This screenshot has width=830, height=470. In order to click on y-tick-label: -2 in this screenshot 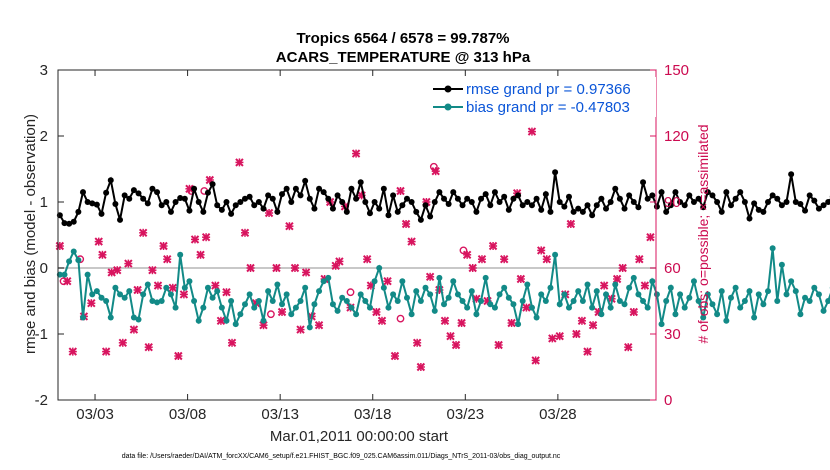, I will do `click(41, 400)`.